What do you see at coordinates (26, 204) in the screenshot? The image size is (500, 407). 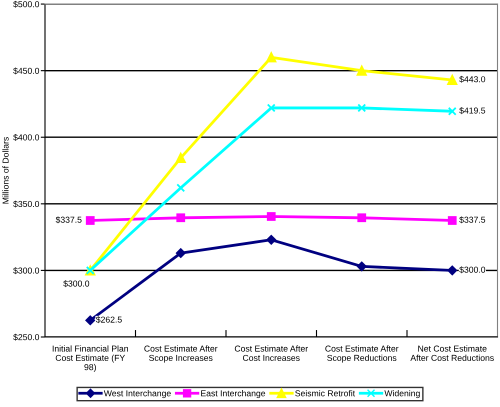 I see `y-tick-label: $350.0` at bounding box center [26, 204].